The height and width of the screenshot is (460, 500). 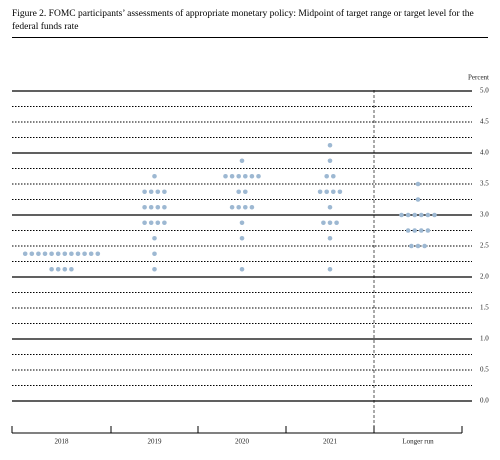 I want to click on y-tick-label: 4.5, so click(x=484, y=122).